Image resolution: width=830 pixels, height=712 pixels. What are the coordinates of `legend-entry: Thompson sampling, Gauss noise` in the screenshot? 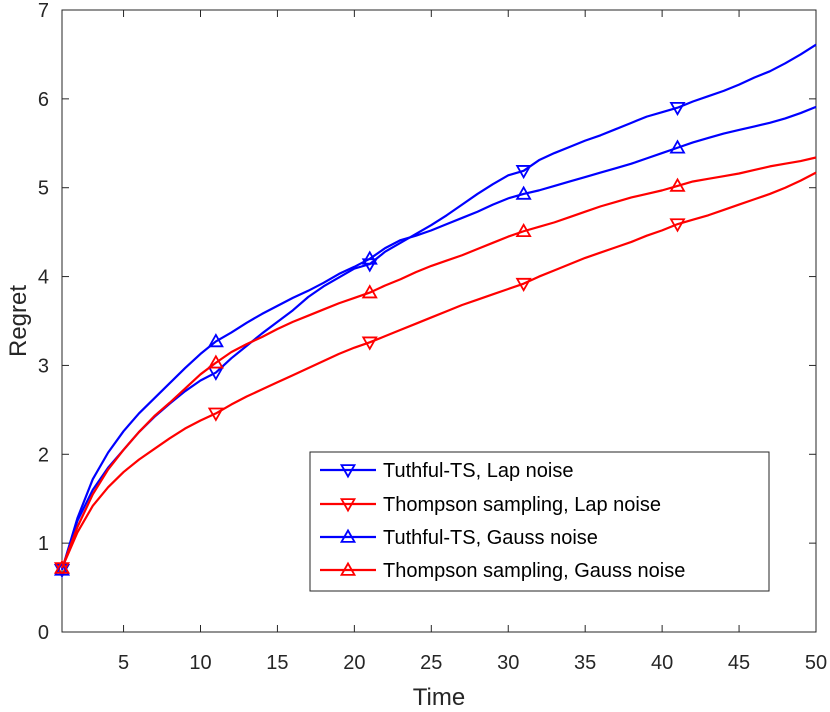 It's located at (502, 571).